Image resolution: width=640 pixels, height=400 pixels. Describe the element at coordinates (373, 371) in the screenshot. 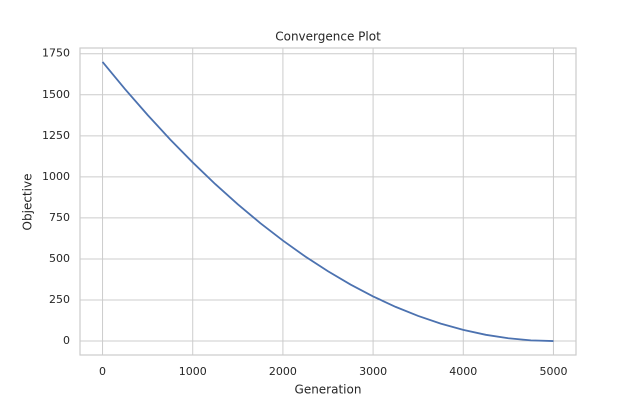

I see `x-tick-label: 3000` at that location.